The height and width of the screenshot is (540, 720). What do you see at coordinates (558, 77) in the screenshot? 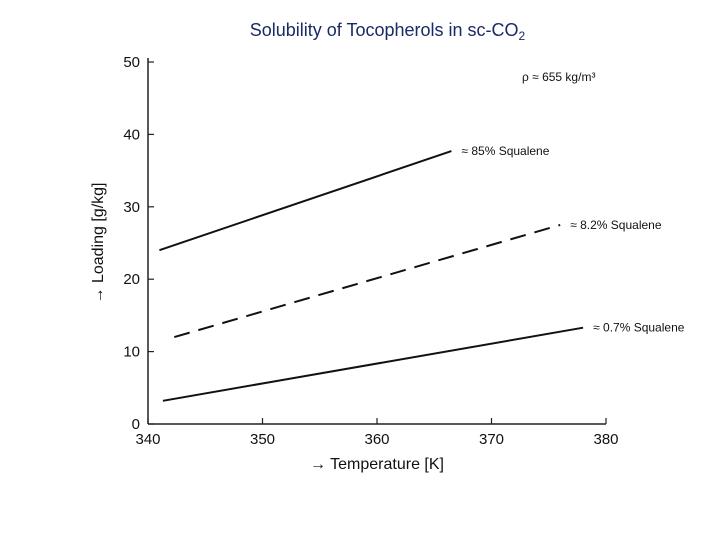
I see `density-annotation: ρ ≈ 655 kg/m³` at bounding box center [558, 77].